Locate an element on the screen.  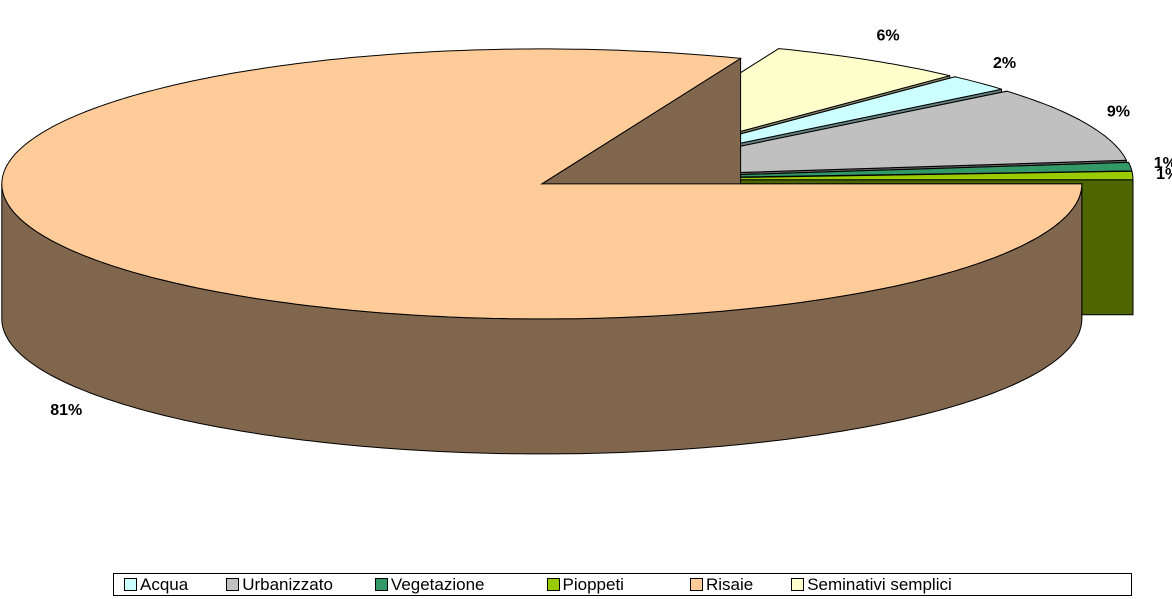
legend-label: Pioppeti is located at coordinates (593, 584).